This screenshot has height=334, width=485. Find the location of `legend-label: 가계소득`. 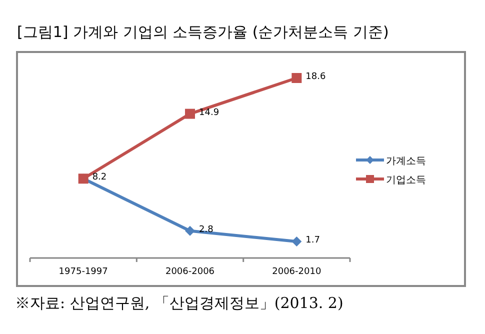

legend-label: 가계소득 is located at coordinates (406, 161).